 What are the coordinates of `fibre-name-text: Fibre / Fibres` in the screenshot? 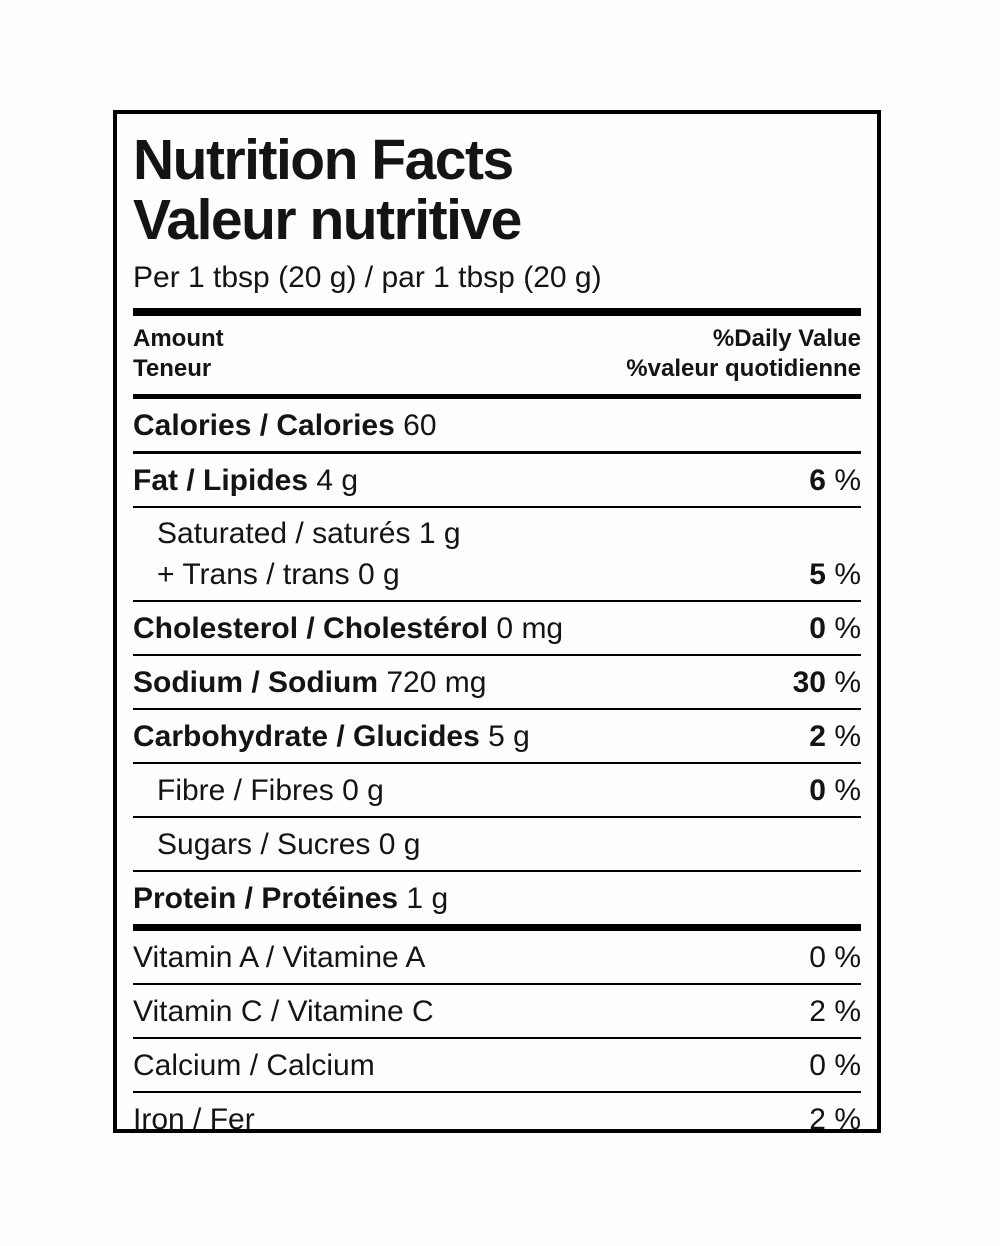 It's located at (245, 790).